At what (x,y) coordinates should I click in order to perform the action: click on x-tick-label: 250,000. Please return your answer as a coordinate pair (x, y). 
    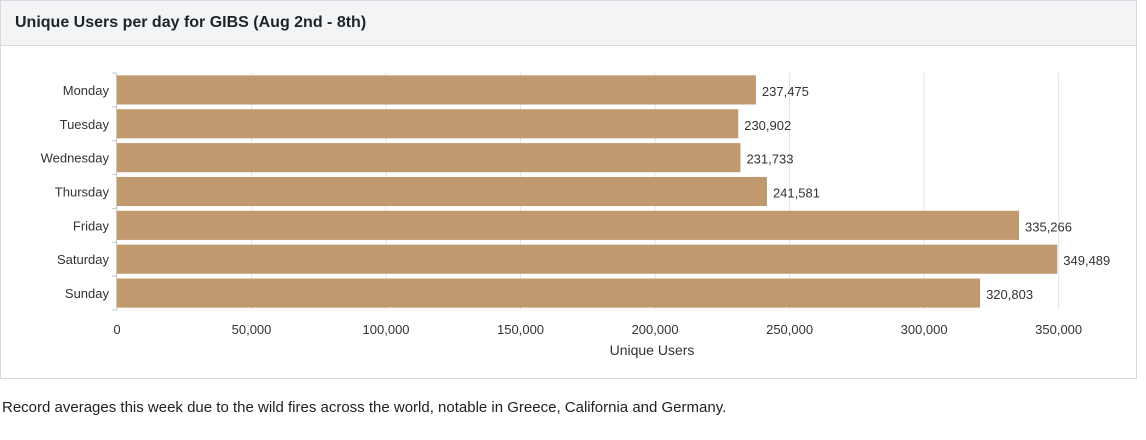
    Looking at the image, I should click on (789, 329).